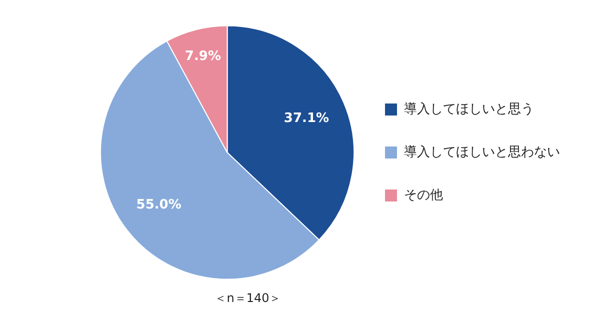  Describe the element at coordinates (159, 204) in the screenshot. I see `data-label: 55.0%` at that location.